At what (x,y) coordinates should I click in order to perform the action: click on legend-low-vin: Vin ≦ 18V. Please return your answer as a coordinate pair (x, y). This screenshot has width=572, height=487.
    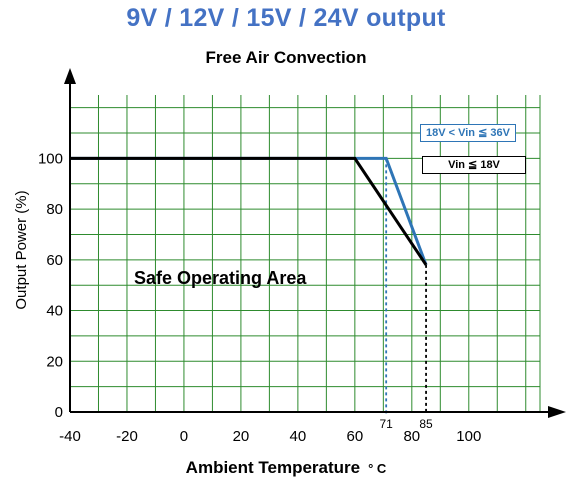
    Looking at the image, I should click on (474, 165).